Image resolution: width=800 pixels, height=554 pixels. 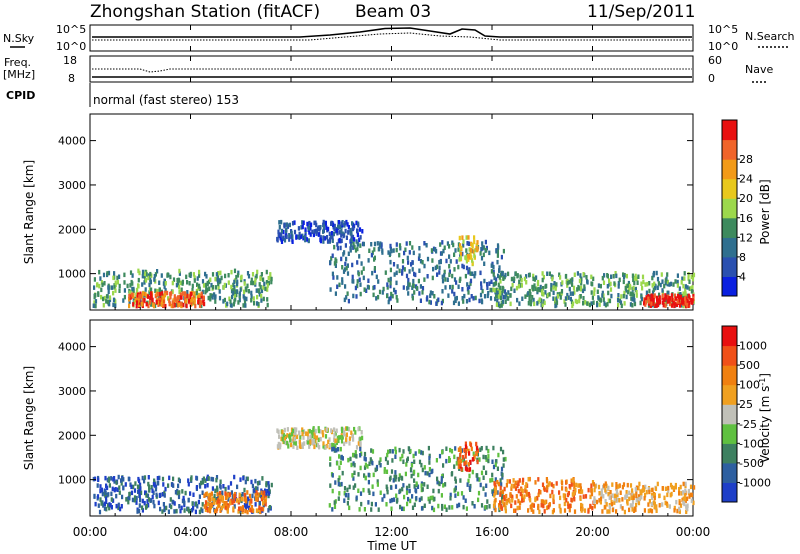 What do you see at coordinates (71, 29) in the screenshot?
I see `noise-left-tick-top: 10^5` at bounding box center [71, 29].